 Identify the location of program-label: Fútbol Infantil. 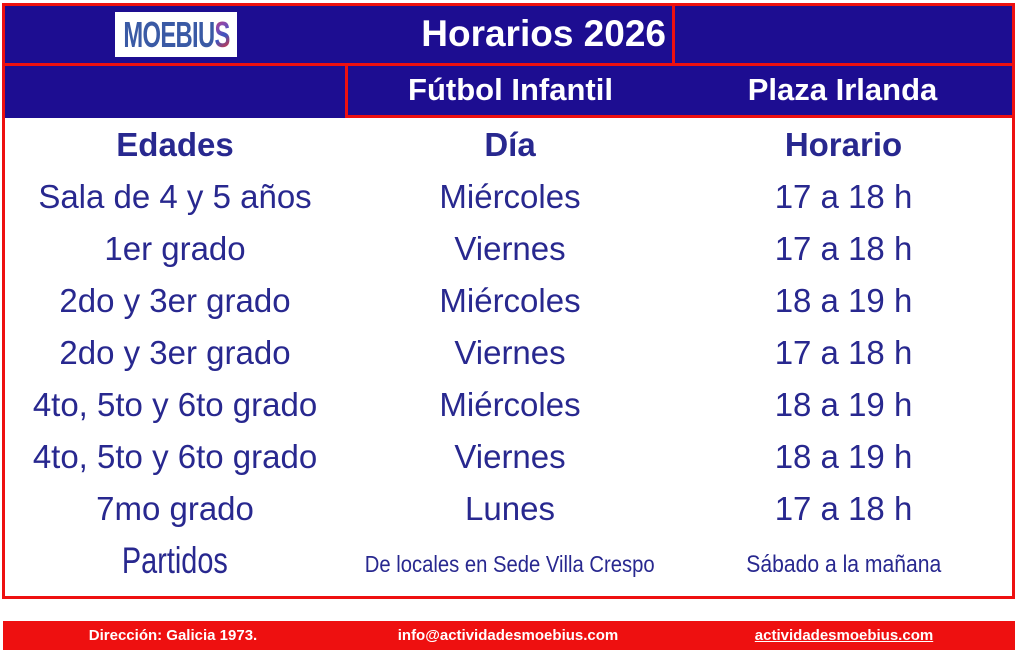
(510, 89).